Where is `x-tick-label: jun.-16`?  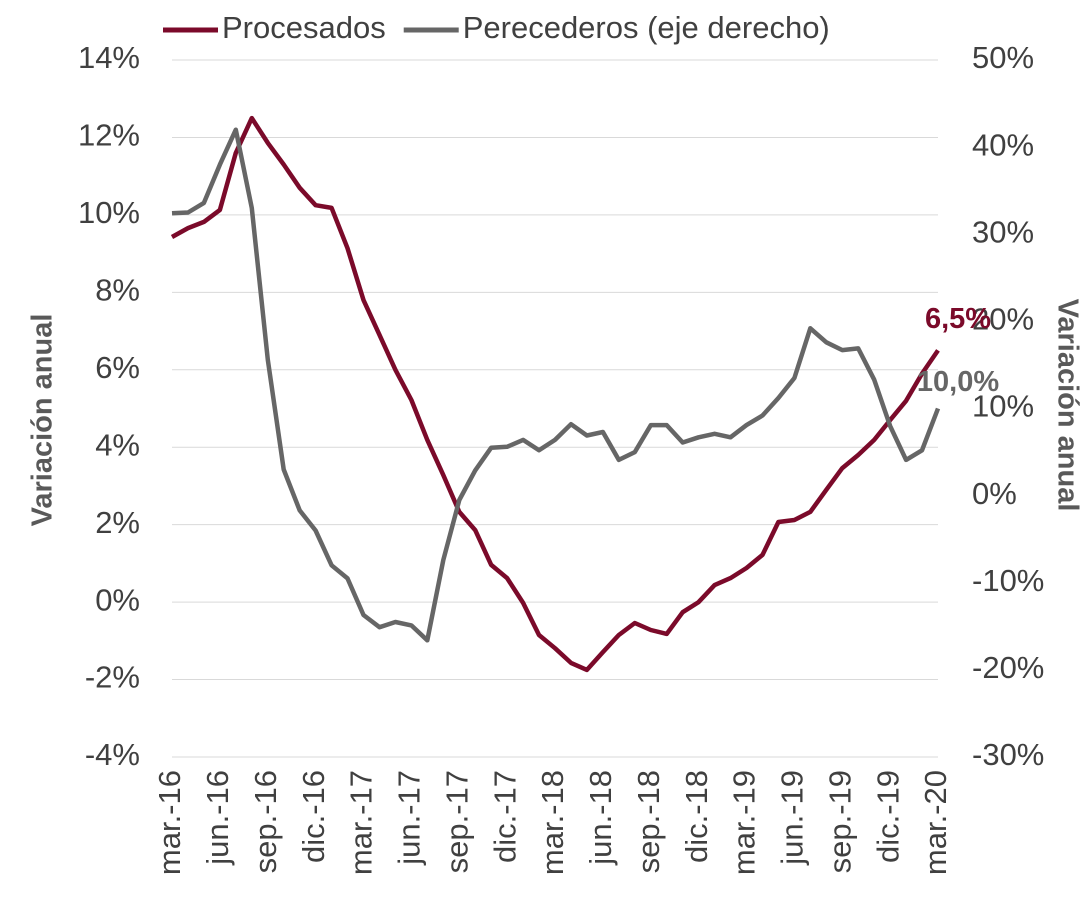
x-tick-label: jun.-16 is located at coordinates (217, 818).